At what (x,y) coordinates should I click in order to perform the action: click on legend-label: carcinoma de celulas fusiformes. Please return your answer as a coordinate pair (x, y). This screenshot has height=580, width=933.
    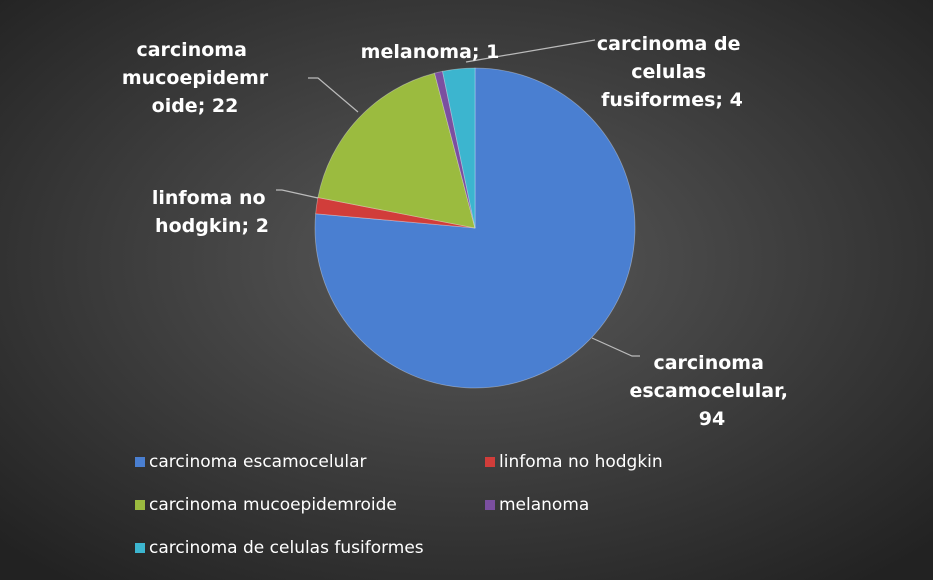
    Looking at the image, I should click on (286, 548).